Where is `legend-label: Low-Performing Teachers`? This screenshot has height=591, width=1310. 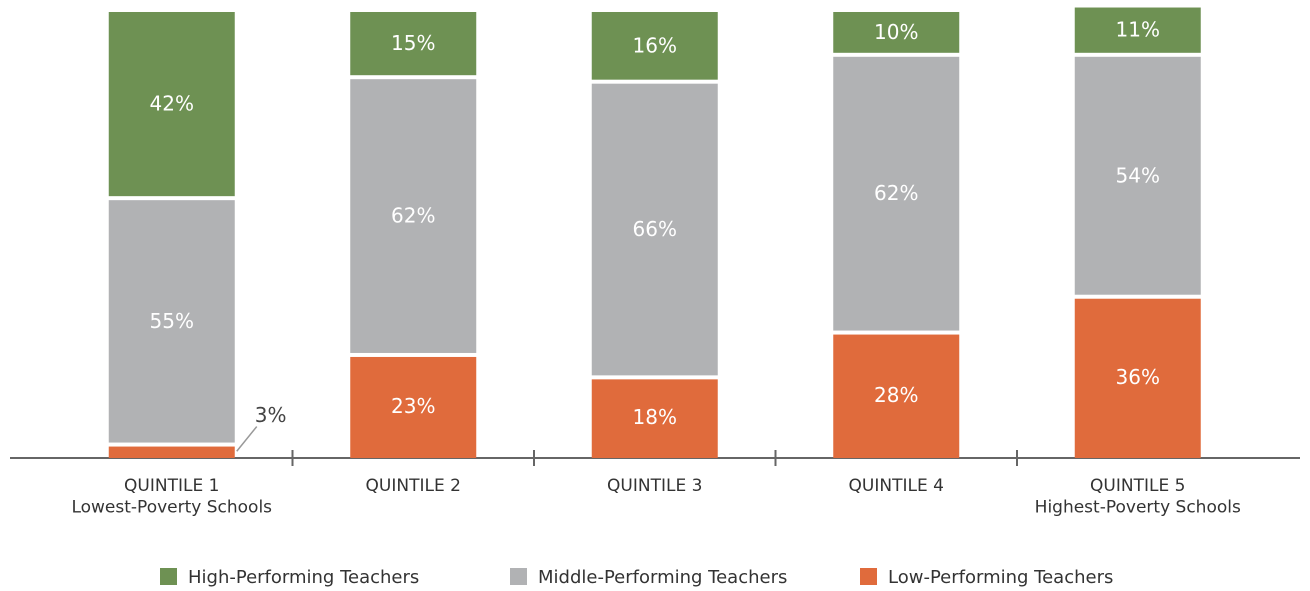 legend-label: Low-Performing Teachers is located at coordinates (1000, 577).